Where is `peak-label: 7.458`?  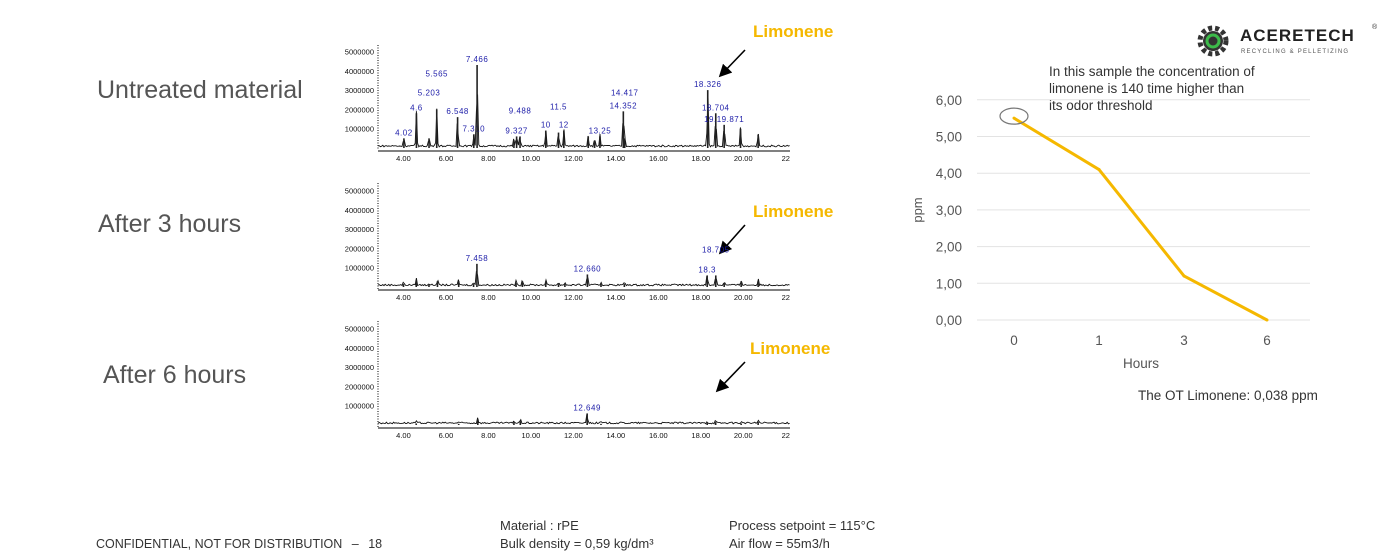
peak-label: 7.458 is located at coordinates (477, 258).